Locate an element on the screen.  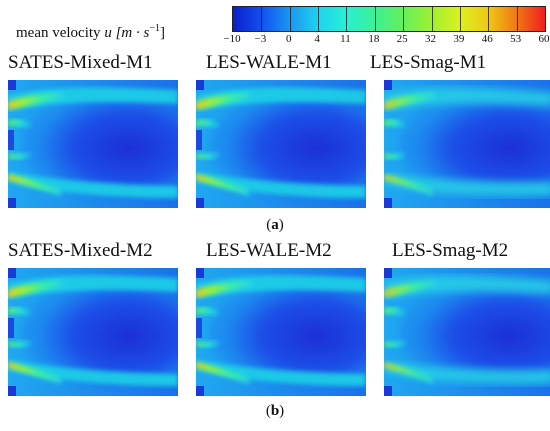
colorbar-tick-label: −3 is located at coordinates (260, 39).